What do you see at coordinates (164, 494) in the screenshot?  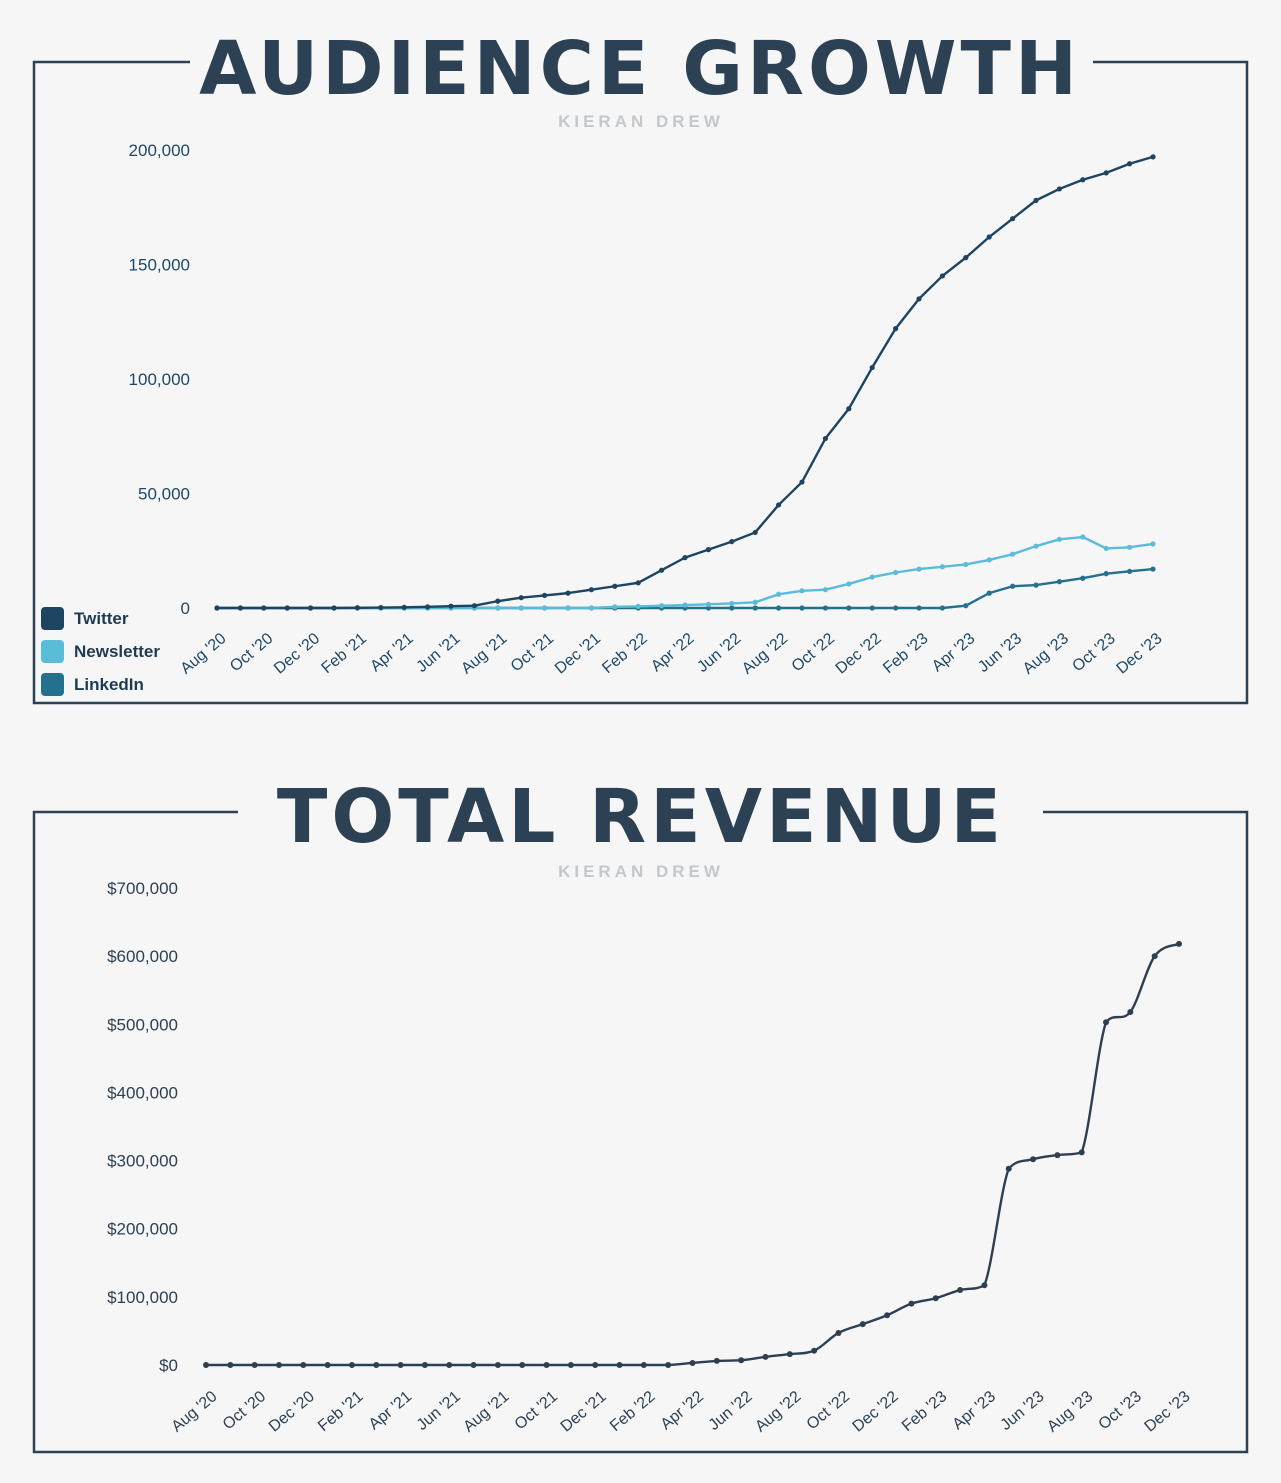 I see `y-tick-label: 50,000` at bounding box center [164, 494].